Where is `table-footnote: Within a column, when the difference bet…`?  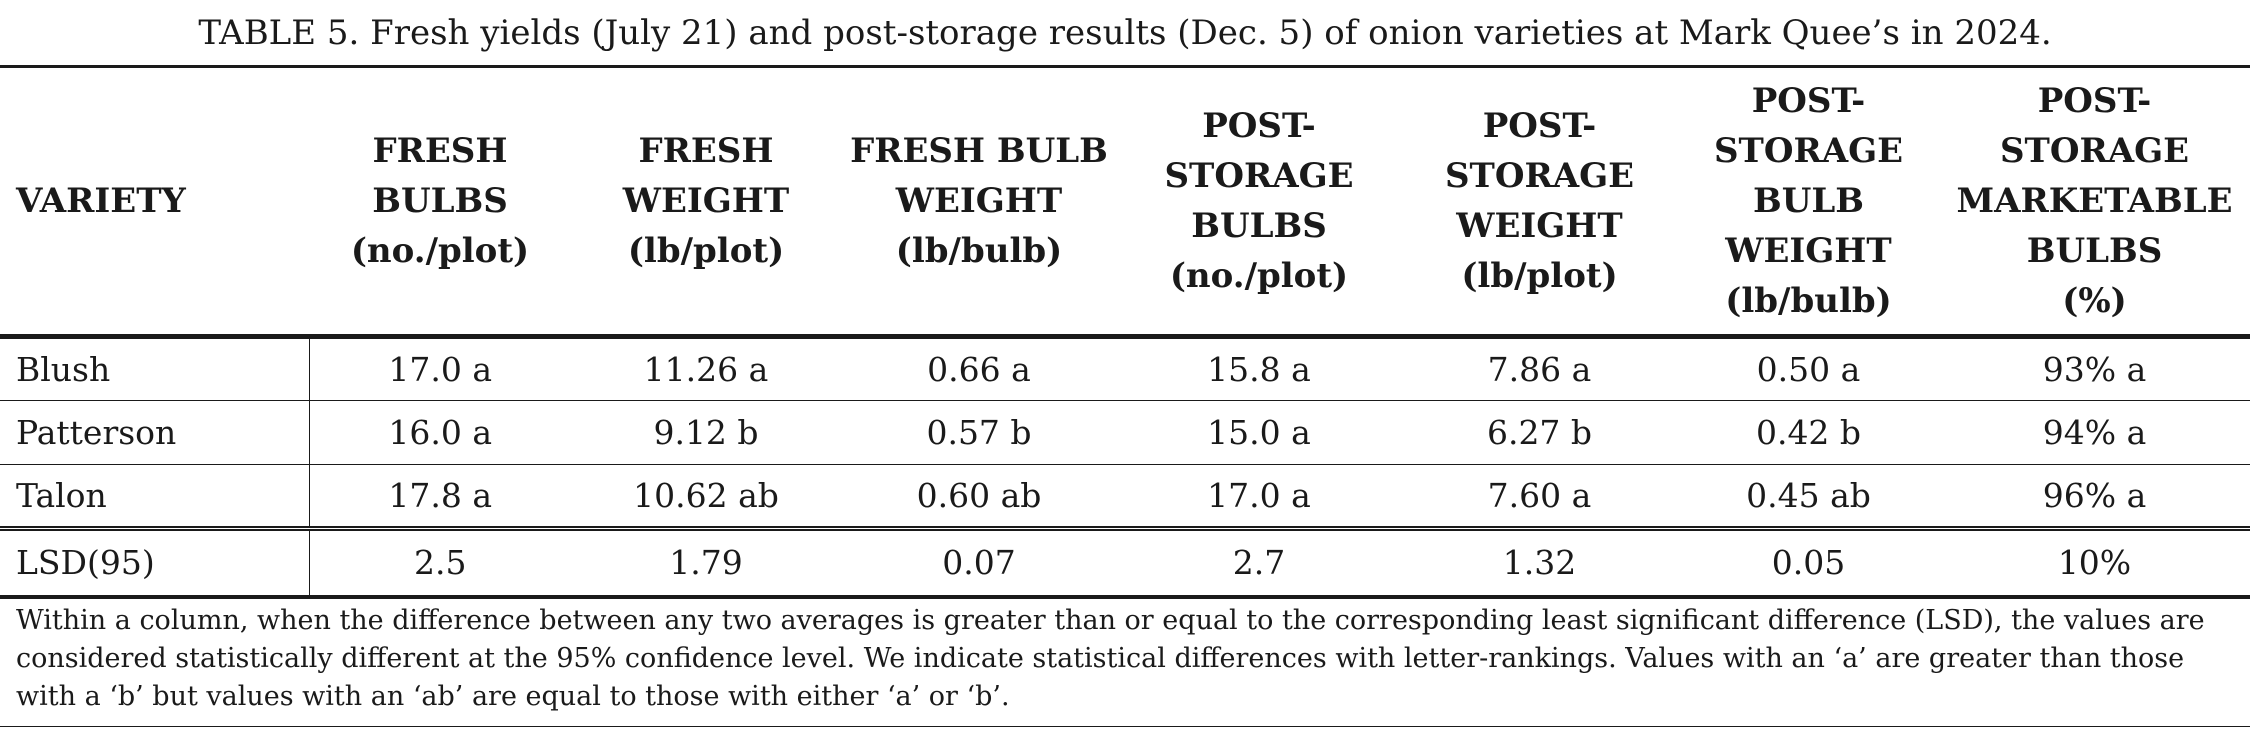 table-footnote: Within a column, when the difference bet… is located at coordinates (1110, 658).